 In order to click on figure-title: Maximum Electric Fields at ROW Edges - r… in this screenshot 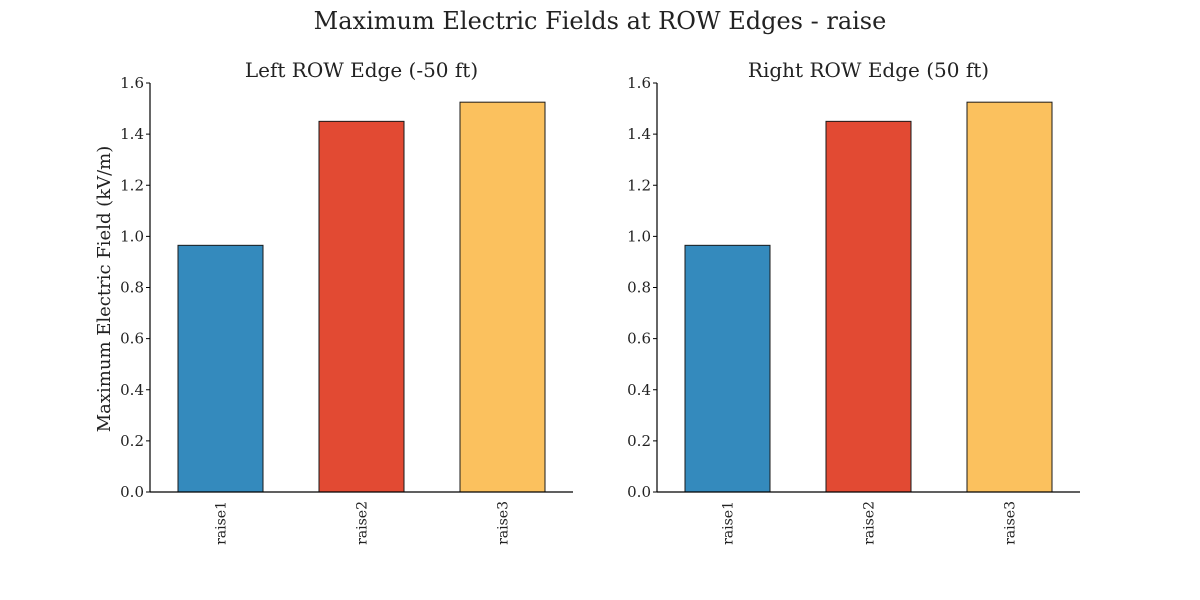, I will do `click(600, 21)`.